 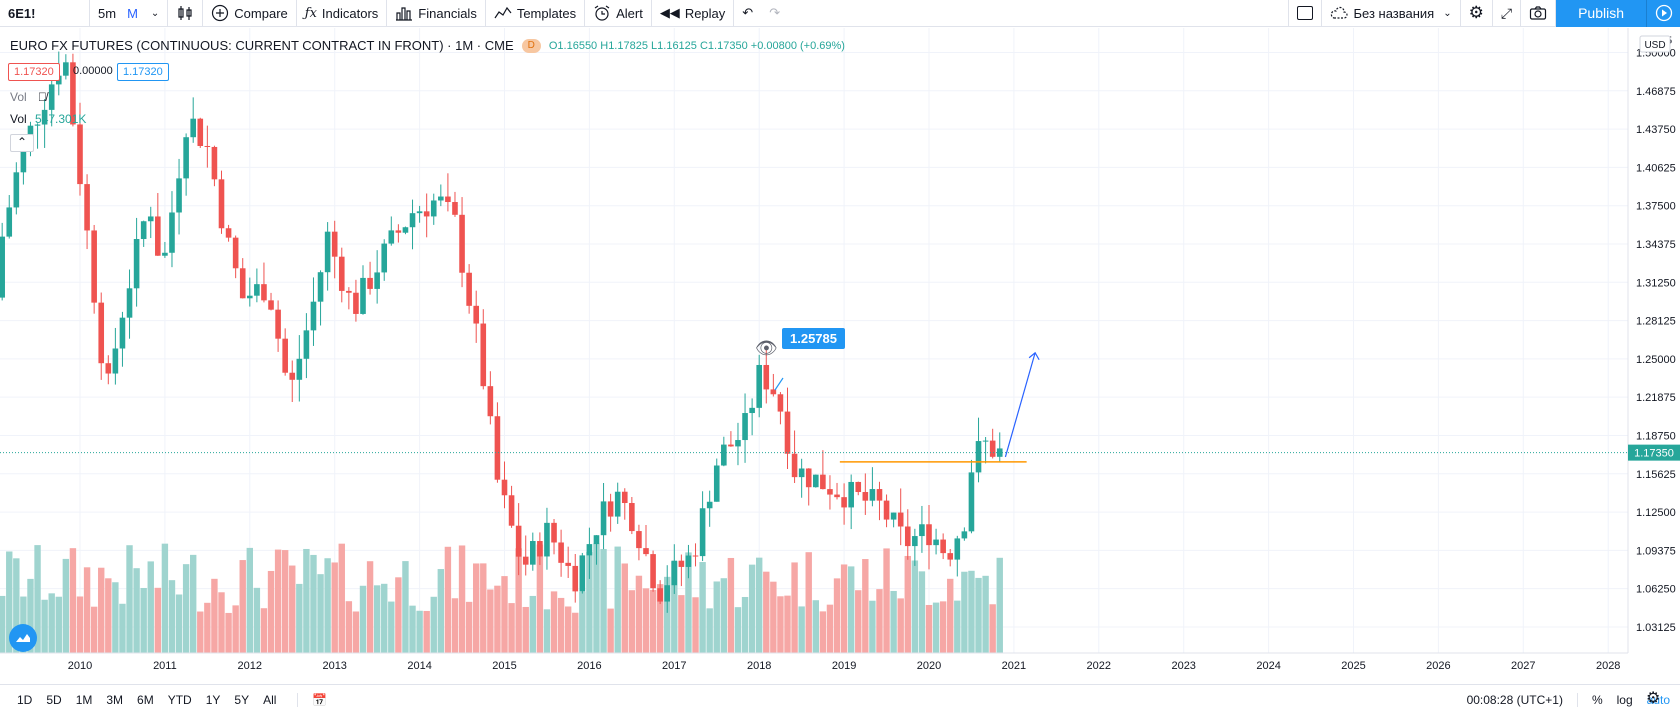 I want to click on clock-time: 00:08:28 (UTC+1), so click(x=1514, y=700).